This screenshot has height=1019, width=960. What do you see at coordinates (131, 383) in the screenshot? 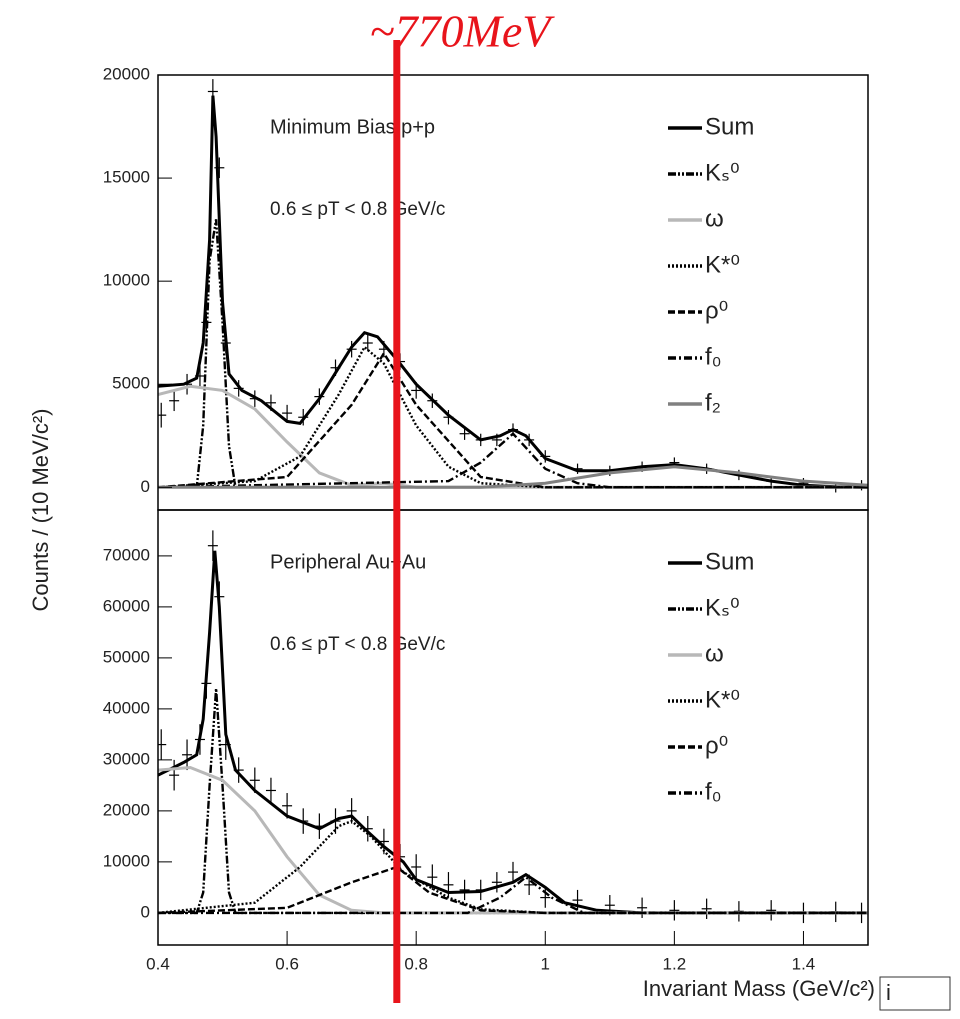
I see `y-tick-label: 5000` at bounding box center [131, 383].